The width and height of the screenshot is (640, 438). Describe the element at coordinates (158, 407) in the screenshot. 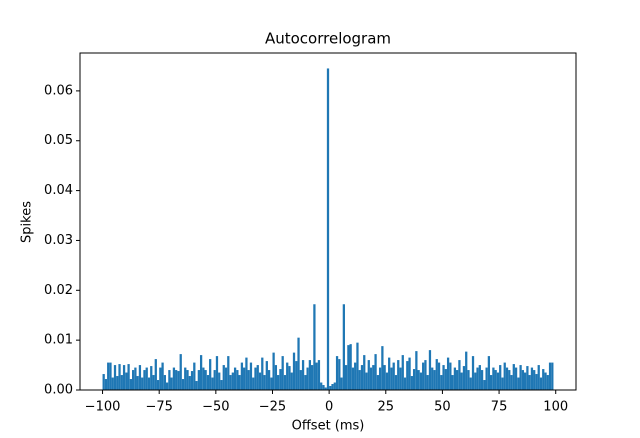

I see `x-tick-label: −75` at that location.